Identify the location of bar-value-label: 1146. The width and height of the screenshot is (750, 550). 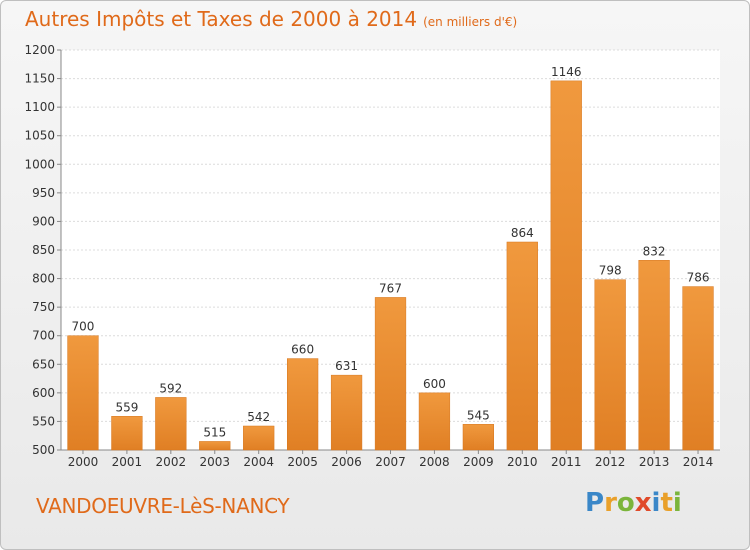
(566, 72).